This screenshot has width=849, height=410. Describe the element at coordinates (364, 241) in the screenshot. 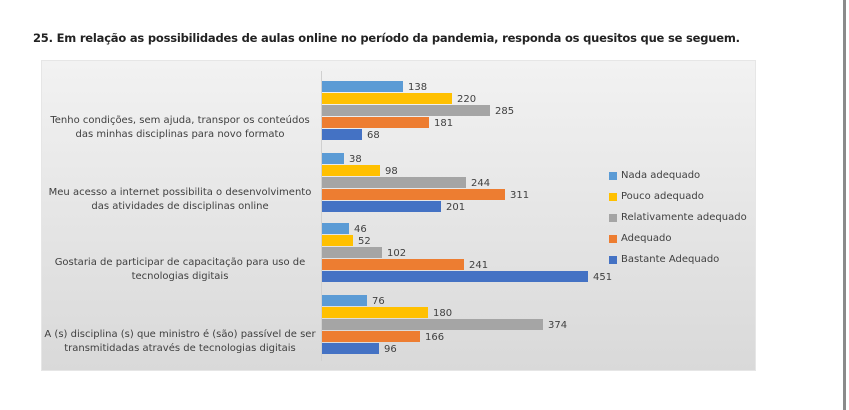

I see `data-label: 52` at that location.